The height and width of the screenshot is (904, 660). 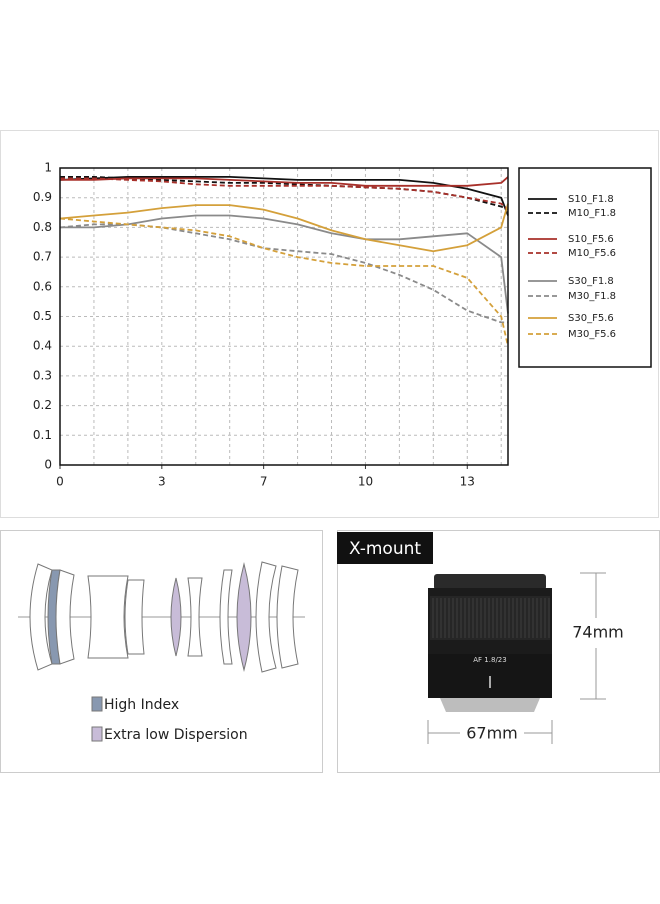 I want to click on y-tick-label: 0.1, so click(x=42, y=435).